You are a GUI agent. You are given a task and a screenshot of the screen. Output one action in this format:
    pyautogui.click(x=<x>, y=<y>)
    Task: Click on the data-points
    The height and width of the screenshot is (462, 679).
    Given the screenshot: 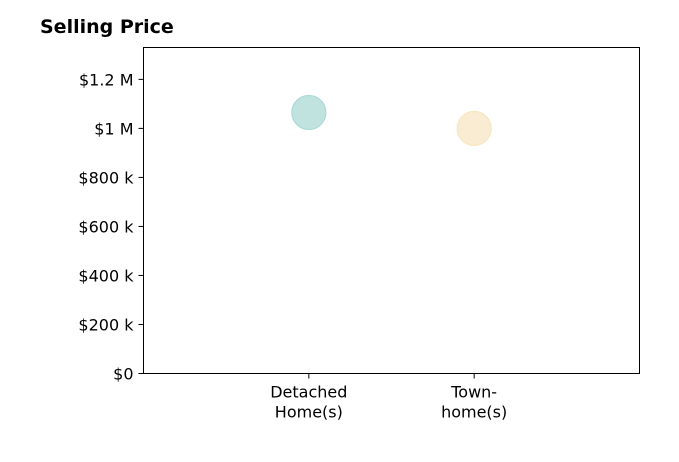 What is the action you would take?
    pyautogui.click(x=391, y=120)
    